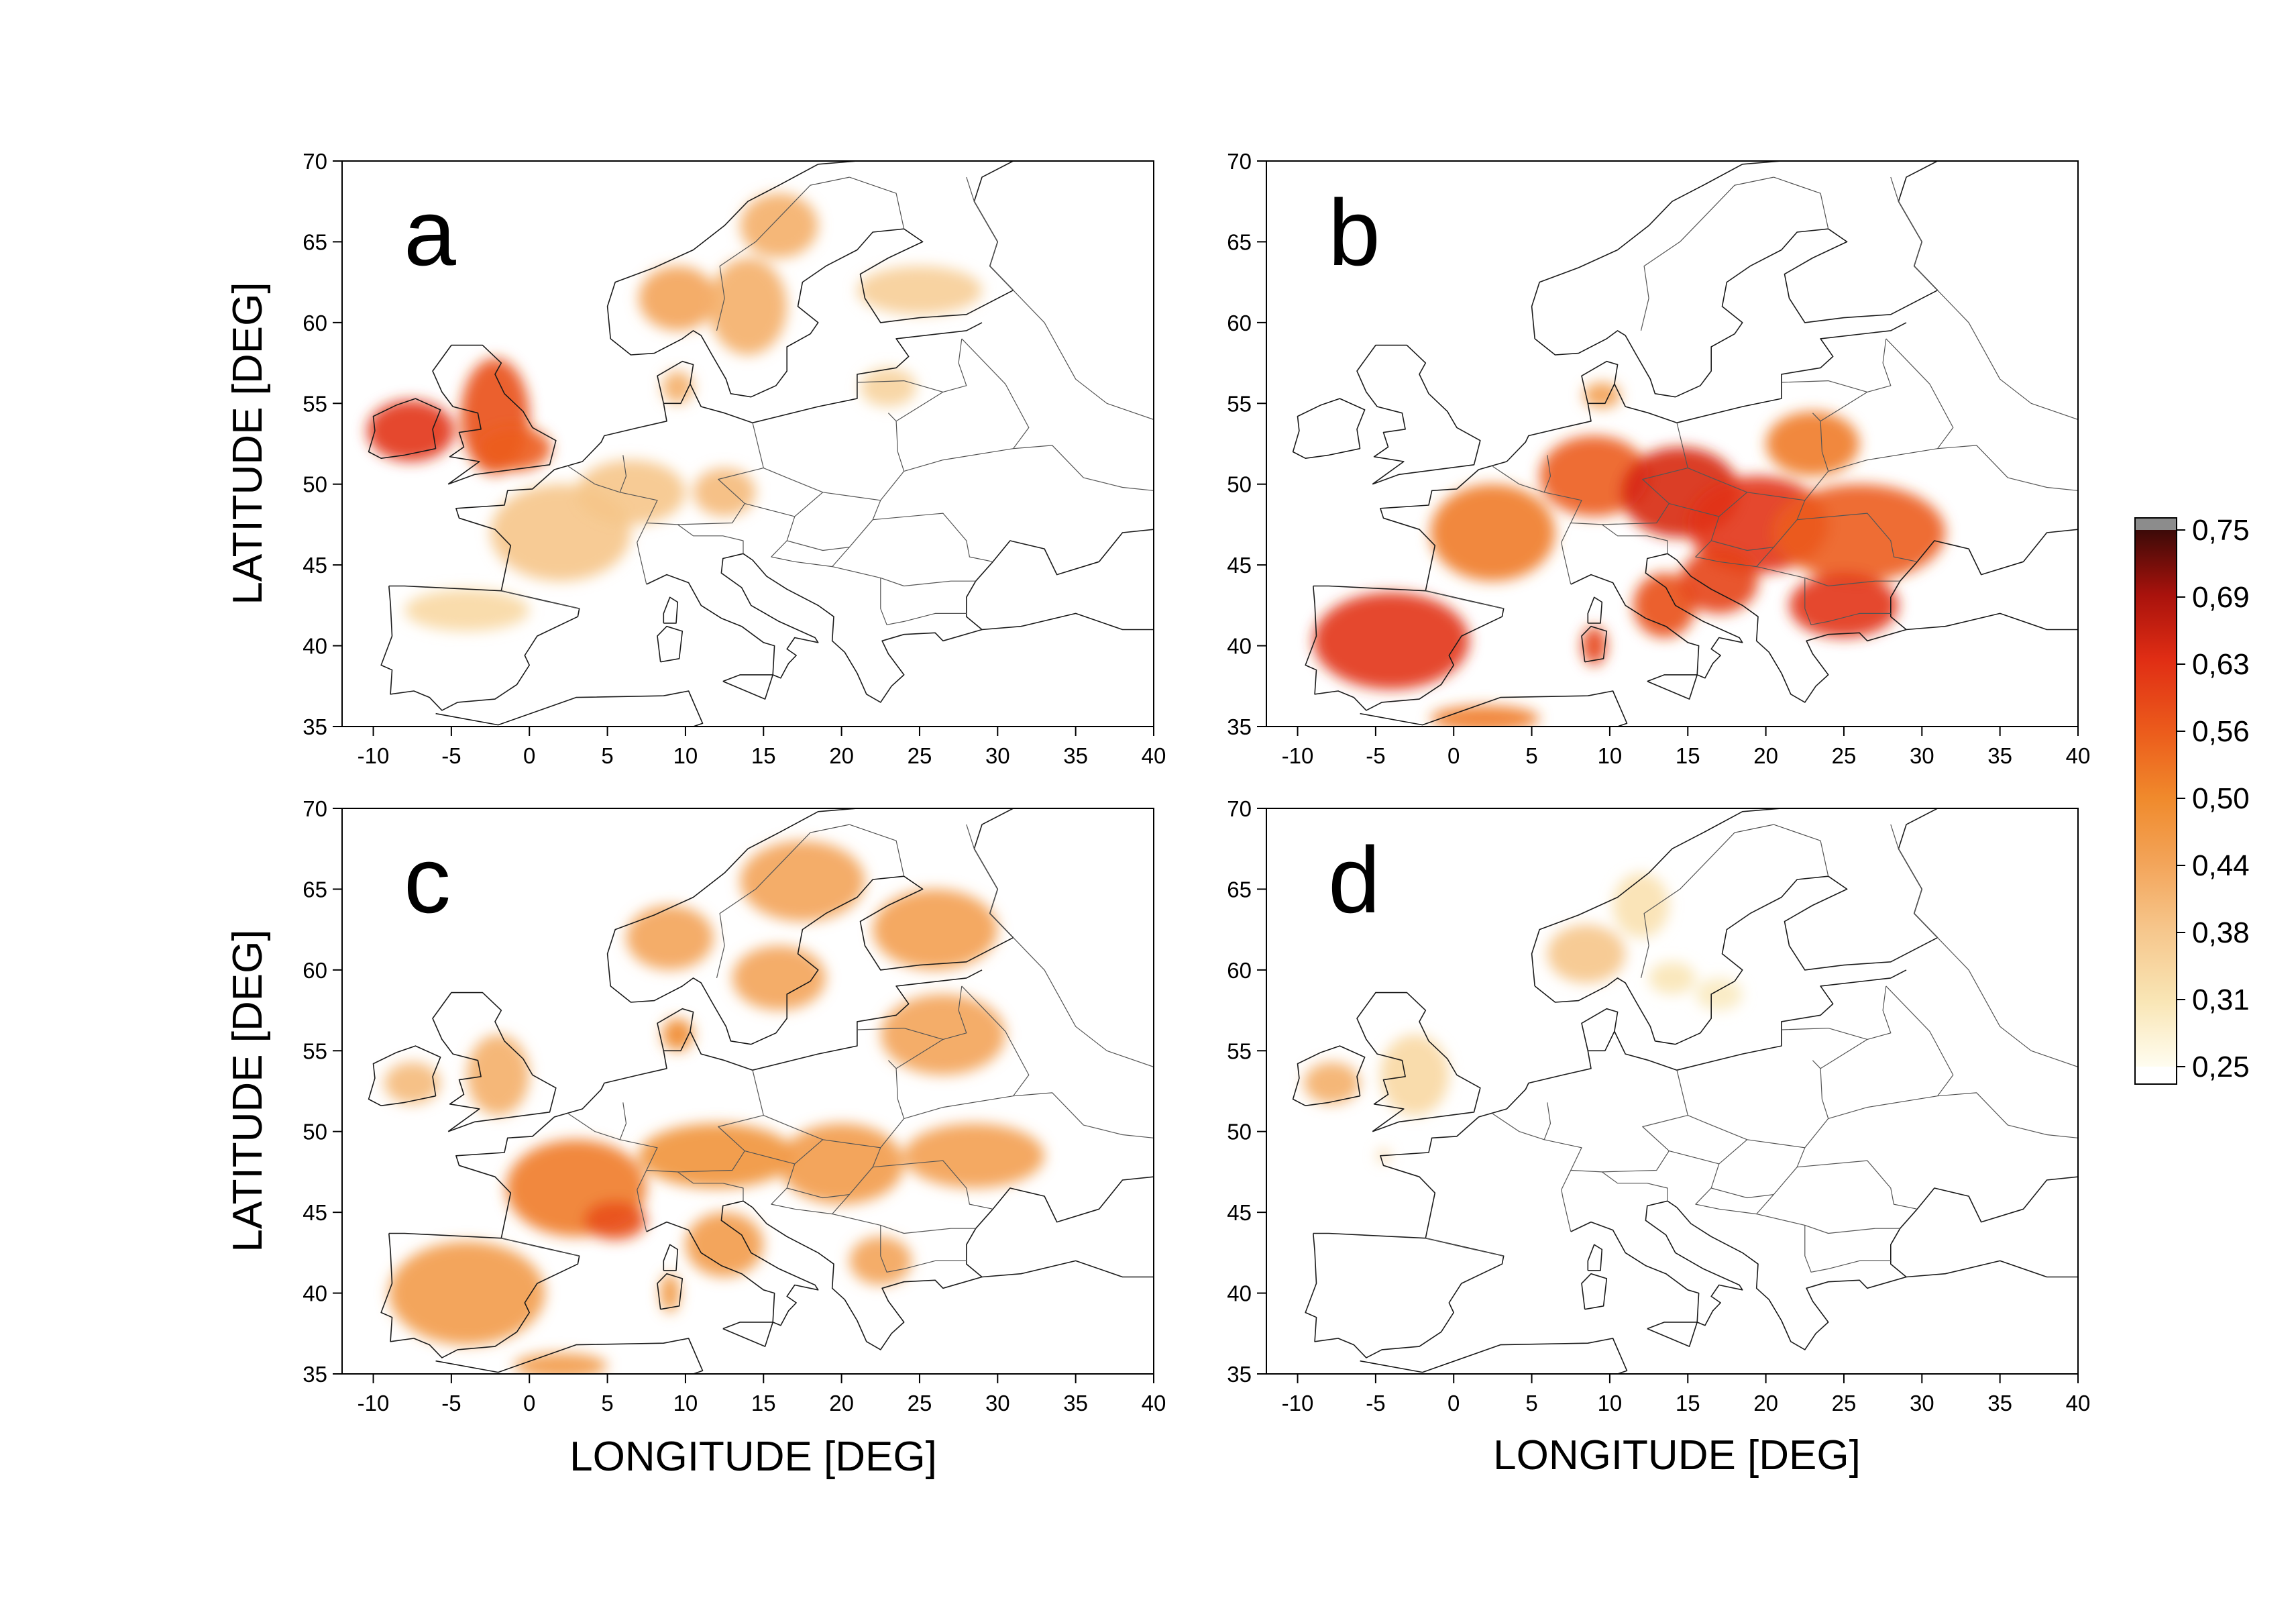 The image size is (2296, 1604). Describe the element at coordinates (2192, 800) in the screenshot. I see `colorbar: 0,75 0,69 0,63 0,56 0,50 0,44 0,38 0,31 0,25` at that location.